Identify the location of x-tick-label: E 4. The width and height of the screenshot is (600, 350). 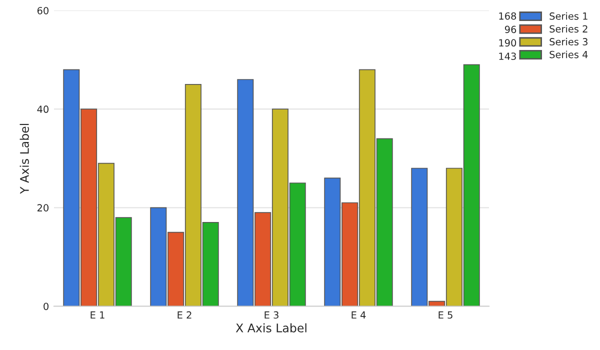
(359, 314).